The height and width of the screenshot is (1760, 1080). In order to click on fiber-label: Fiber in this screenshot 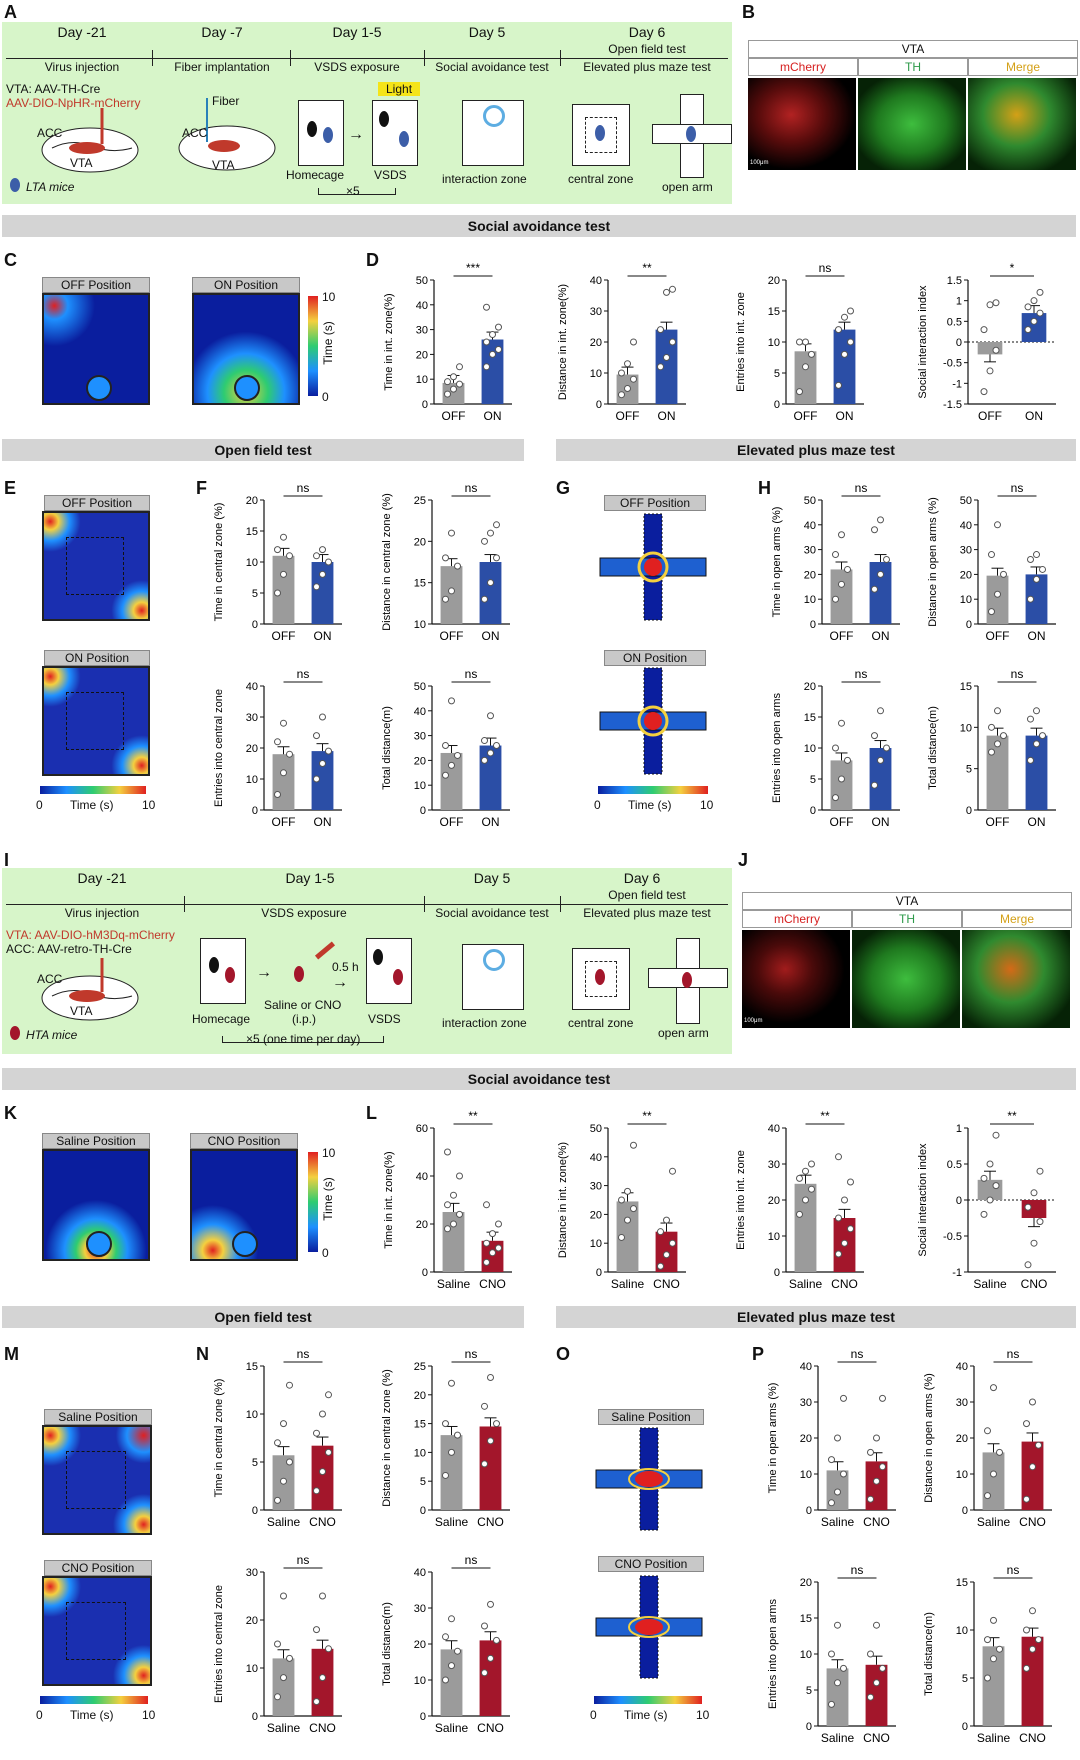, I will do `click(226, 101)`.